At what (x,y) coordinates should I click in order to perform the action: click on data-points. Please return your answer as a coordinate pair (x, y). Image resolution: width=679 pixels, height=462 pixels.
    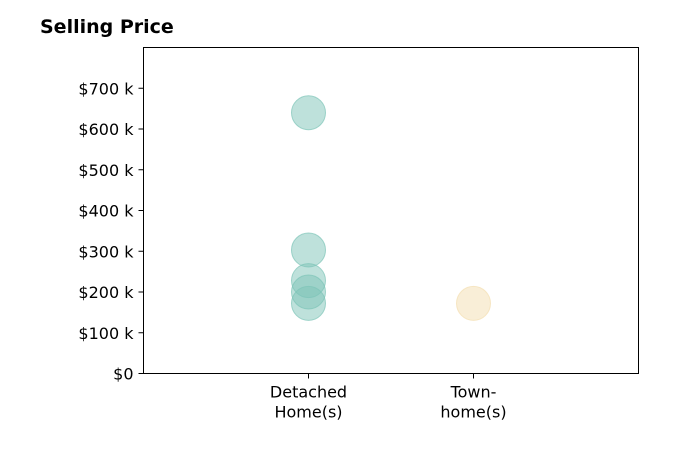
    Looking at the image, I should click on (391, 208).